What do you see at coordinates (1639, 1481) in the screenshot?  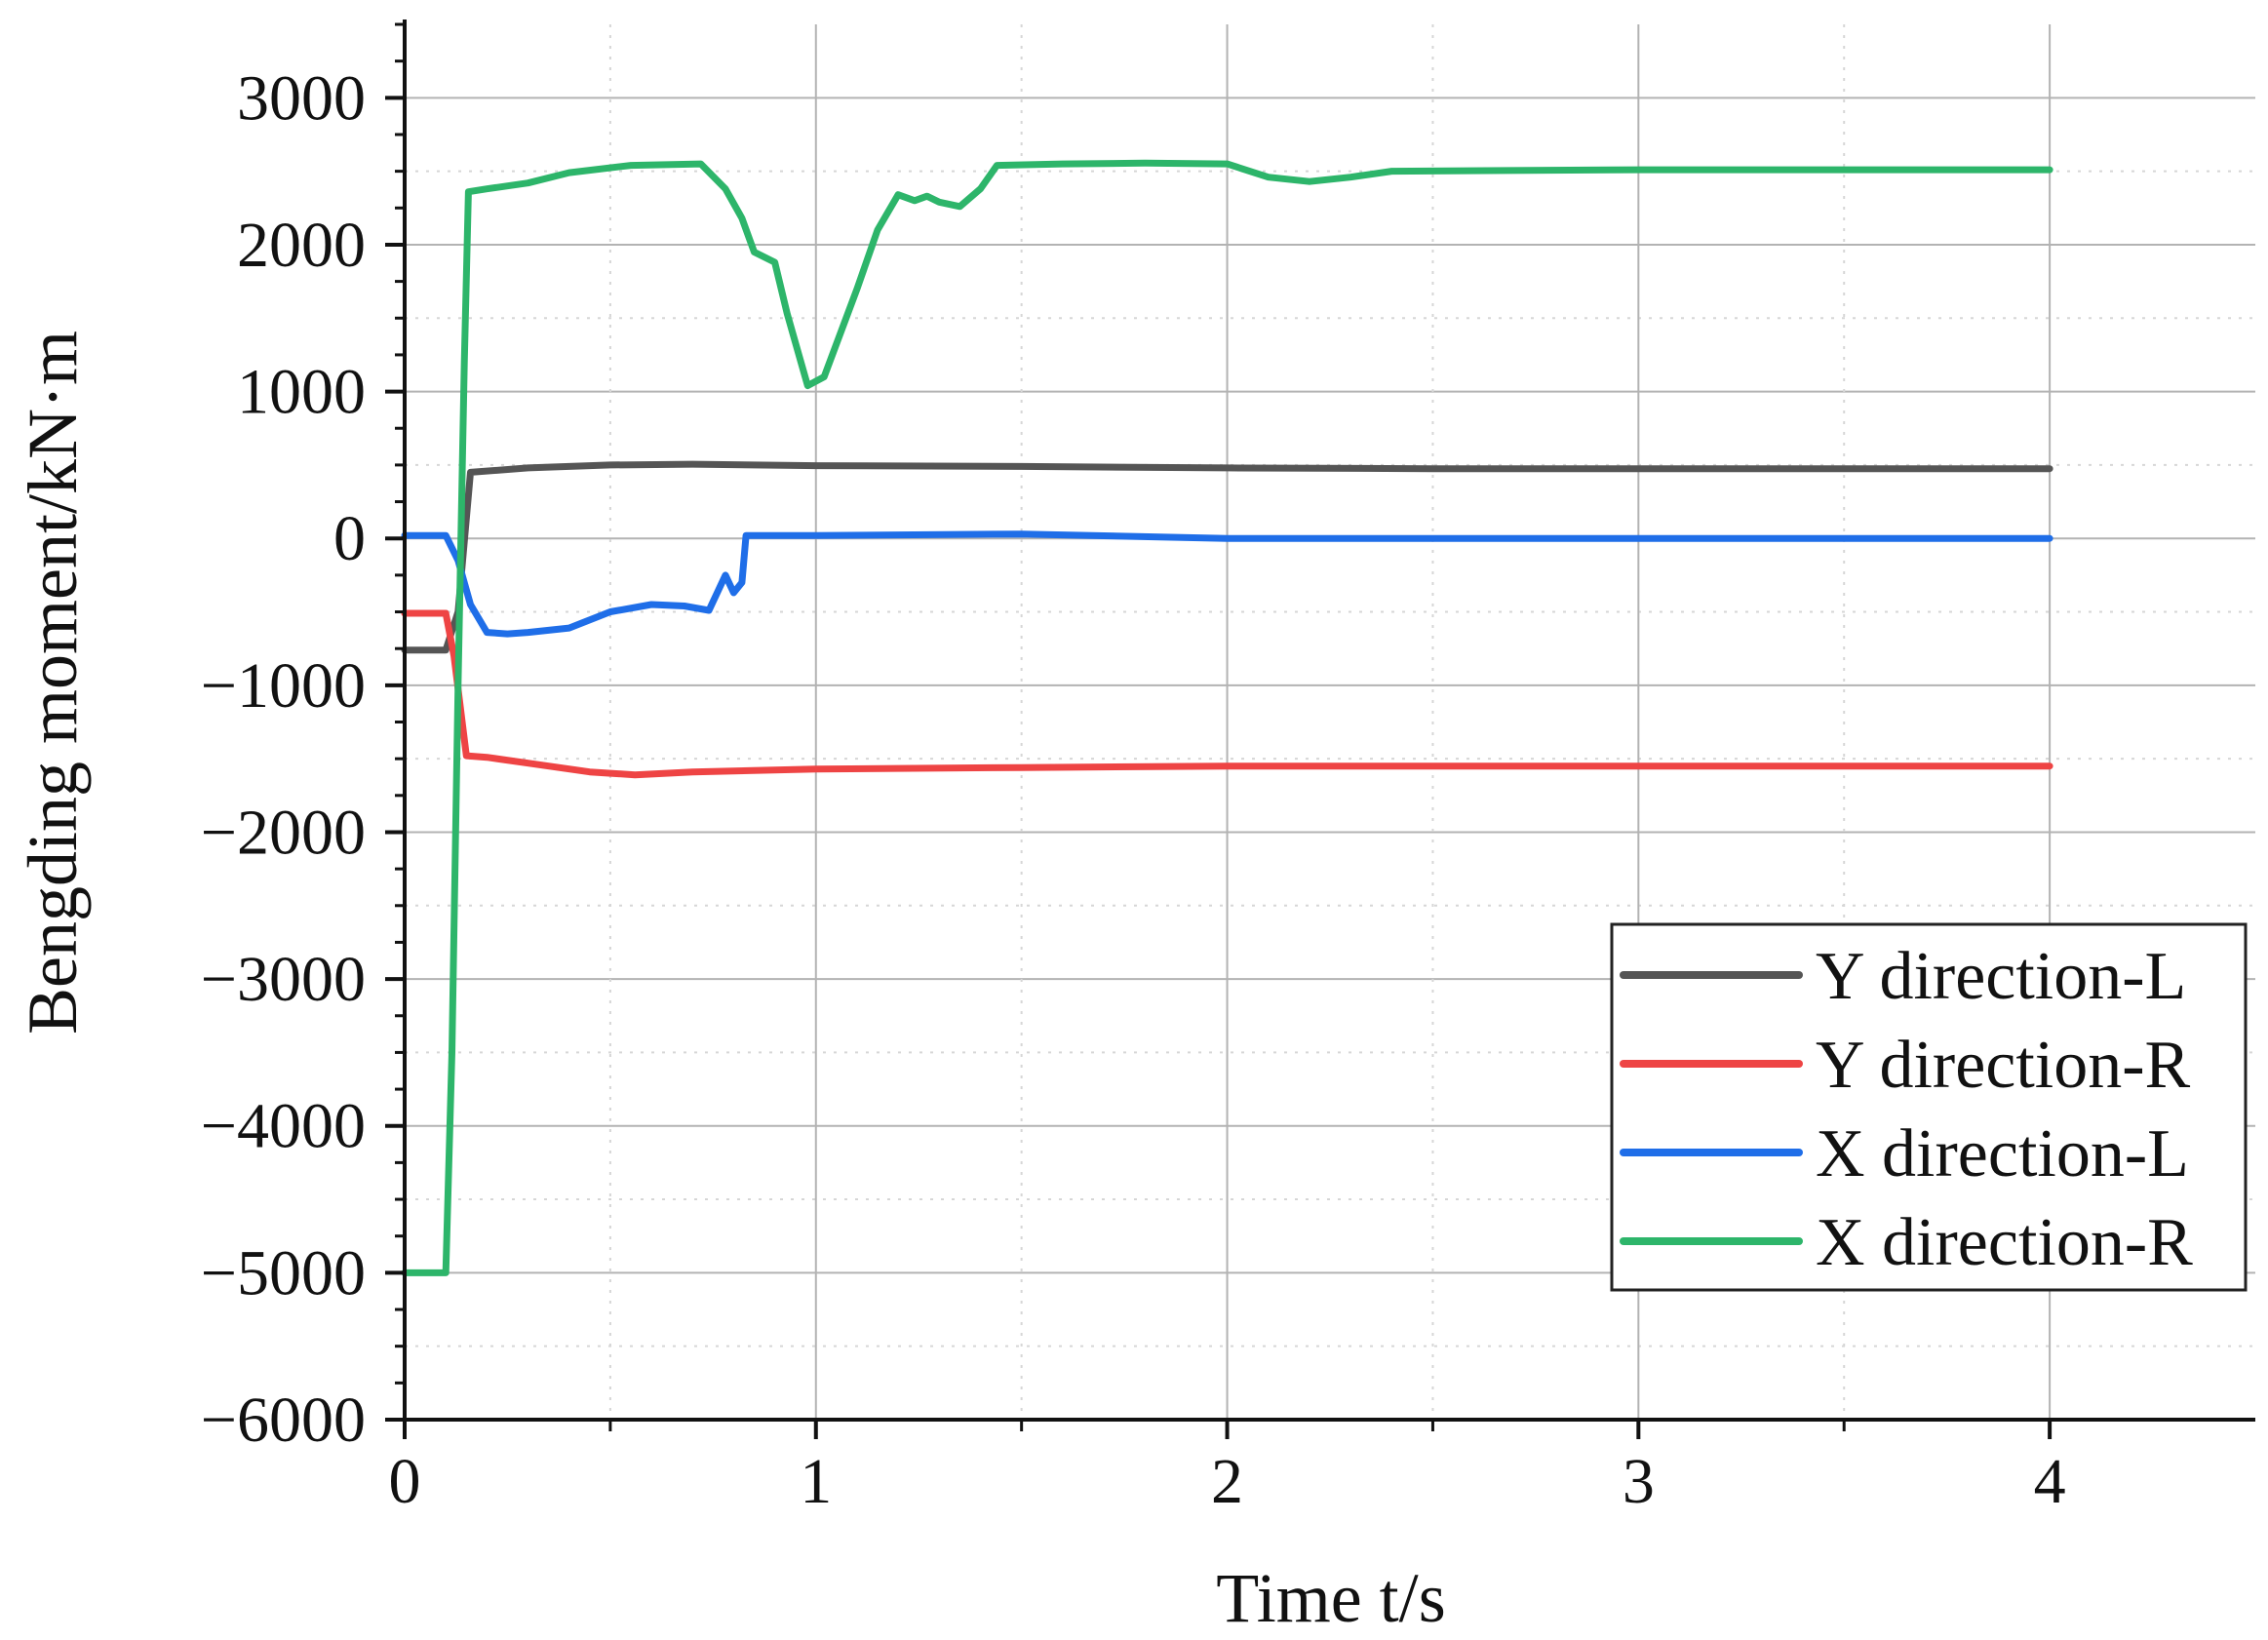 I see `x-tick-label: 3` at bounding box center [1639, 1481].